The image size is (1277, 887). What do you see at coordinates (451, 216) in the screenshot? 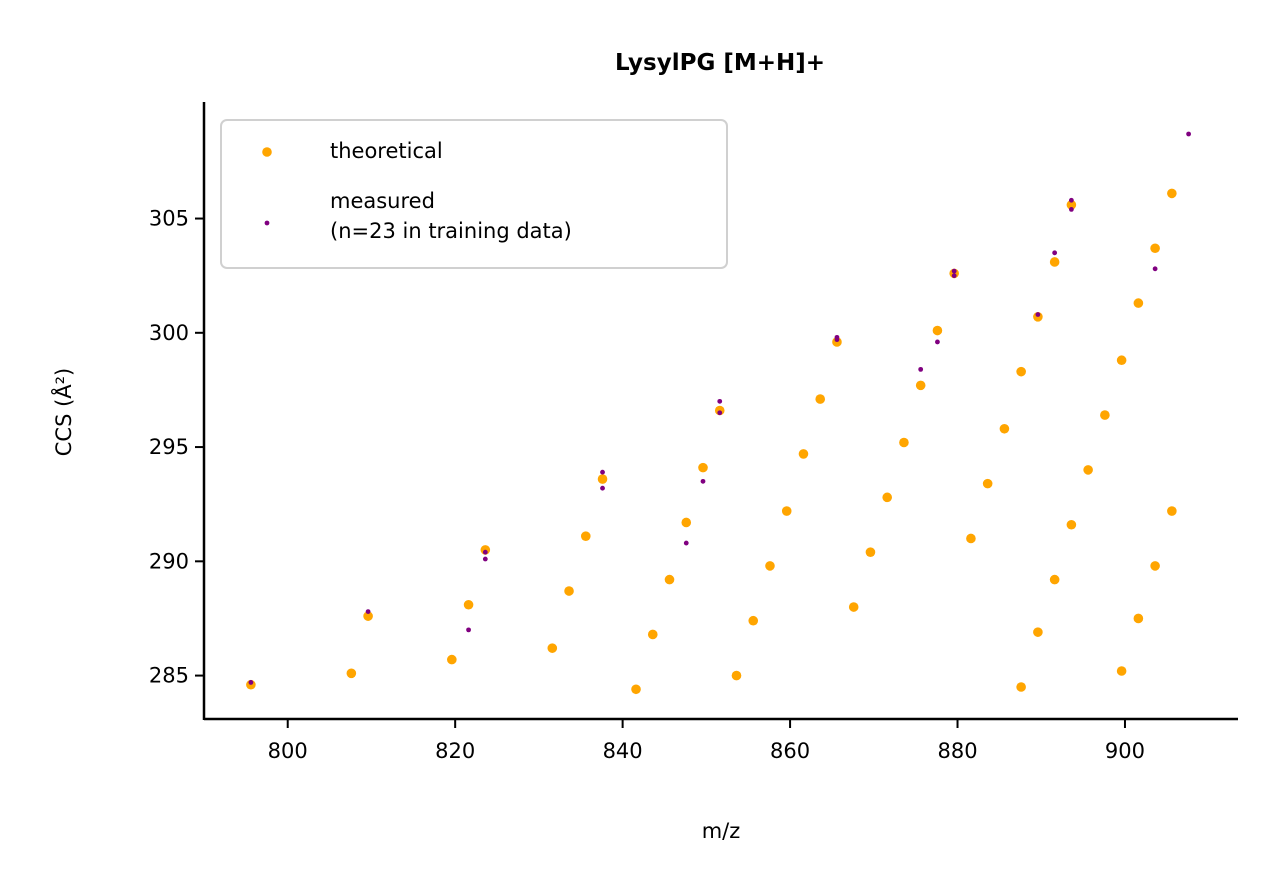
I see `legend-label-measured: measured (n=23 in training data)` at bounding box center [451, 216].